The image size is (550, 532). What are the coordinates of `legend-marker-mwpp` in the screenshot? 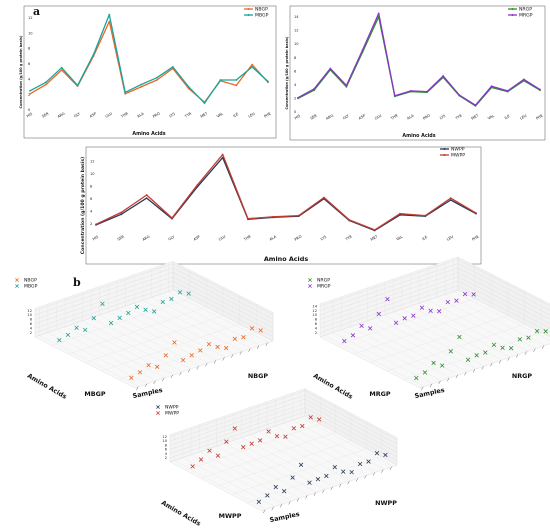 It's located at (444, 155).